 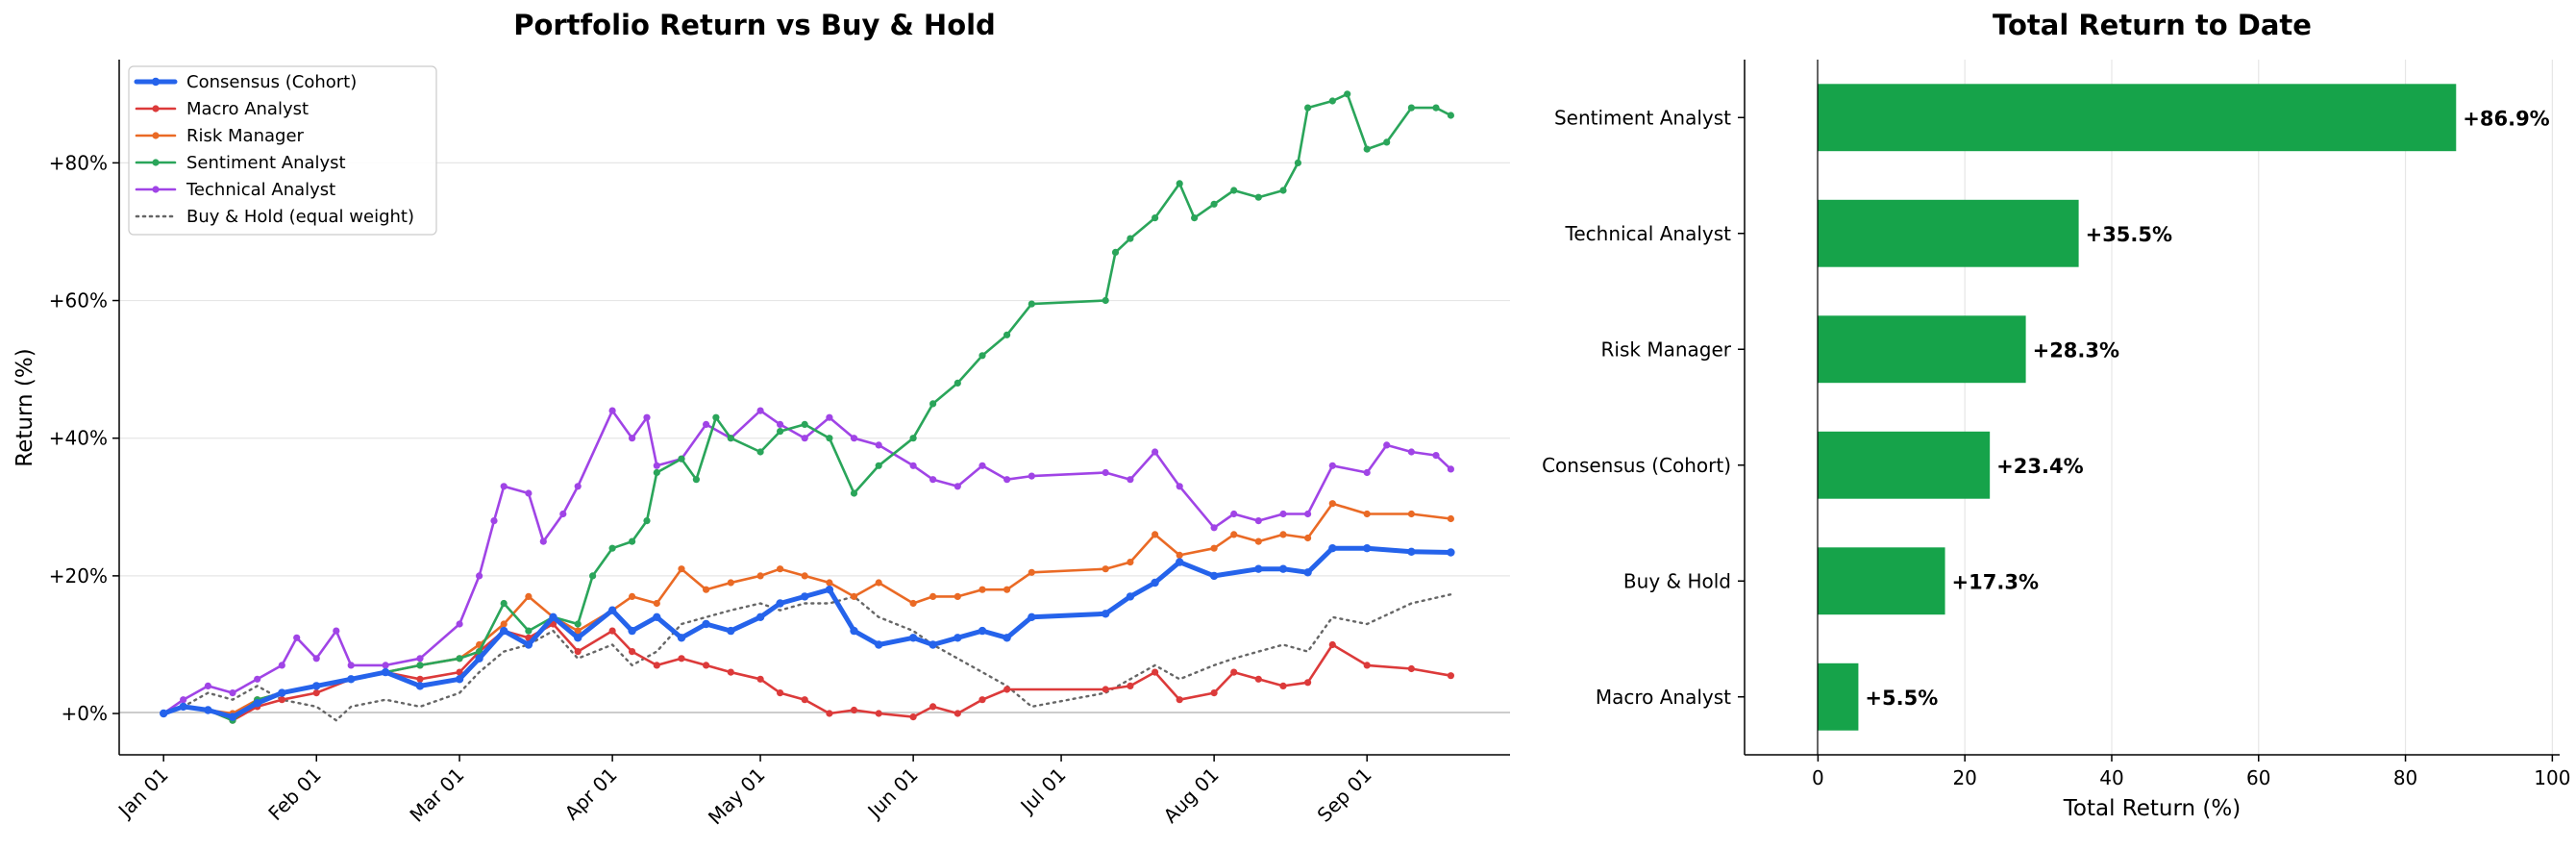 I want to click on bar-category-label: Technical Analyst, so click(x=1648, y=233).